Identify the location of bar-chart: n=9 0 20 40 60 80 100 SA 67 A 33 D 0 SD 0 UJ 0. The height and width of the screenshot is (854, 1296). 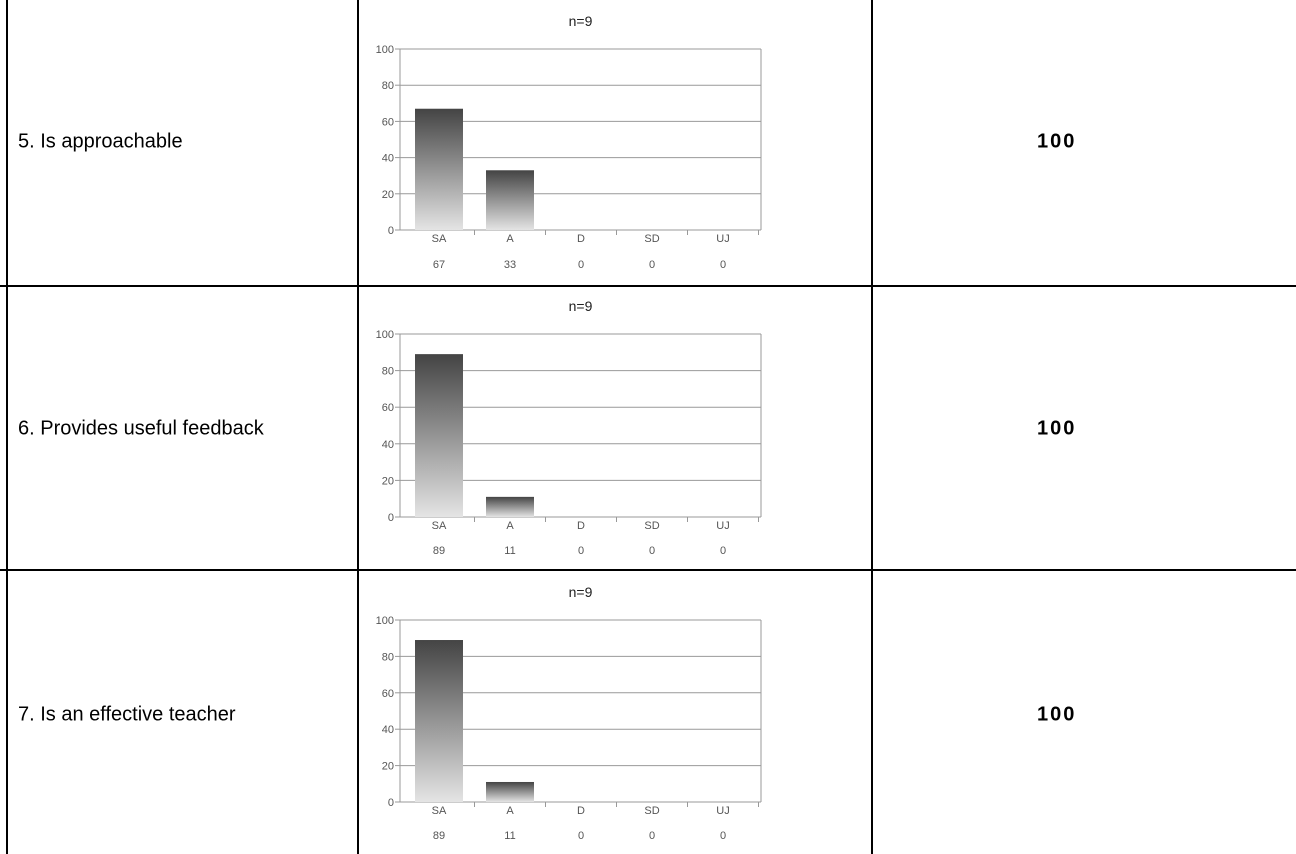
(569, 142).